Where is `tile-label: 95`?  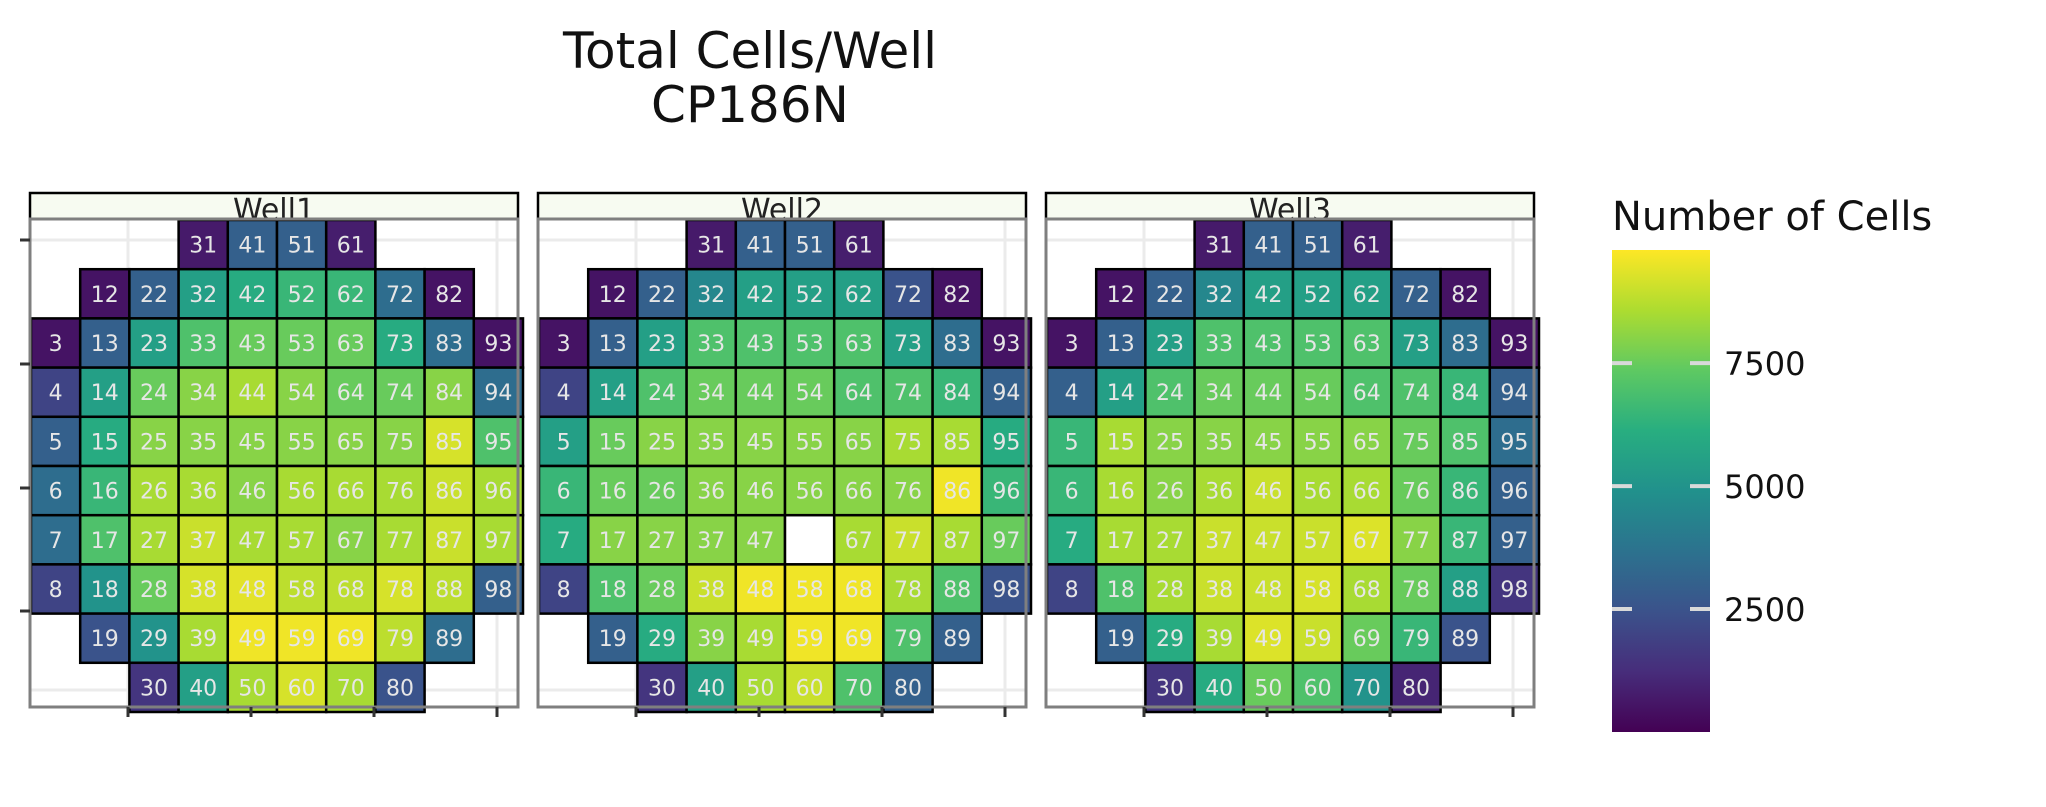 tile-label: 95 is located at coordinates (1006, 442).